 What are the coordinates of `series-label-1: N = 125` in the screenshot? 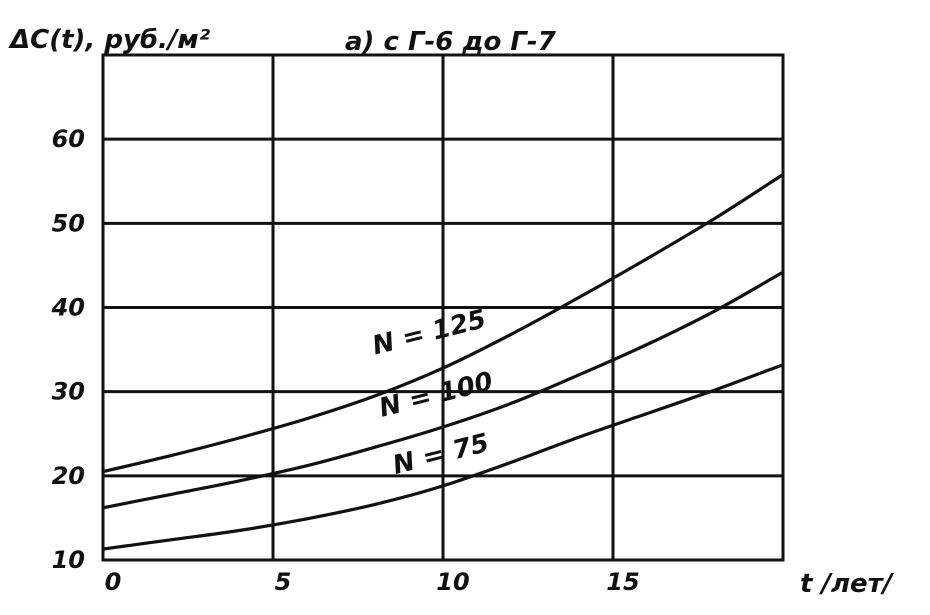 It's located at (429, 332).